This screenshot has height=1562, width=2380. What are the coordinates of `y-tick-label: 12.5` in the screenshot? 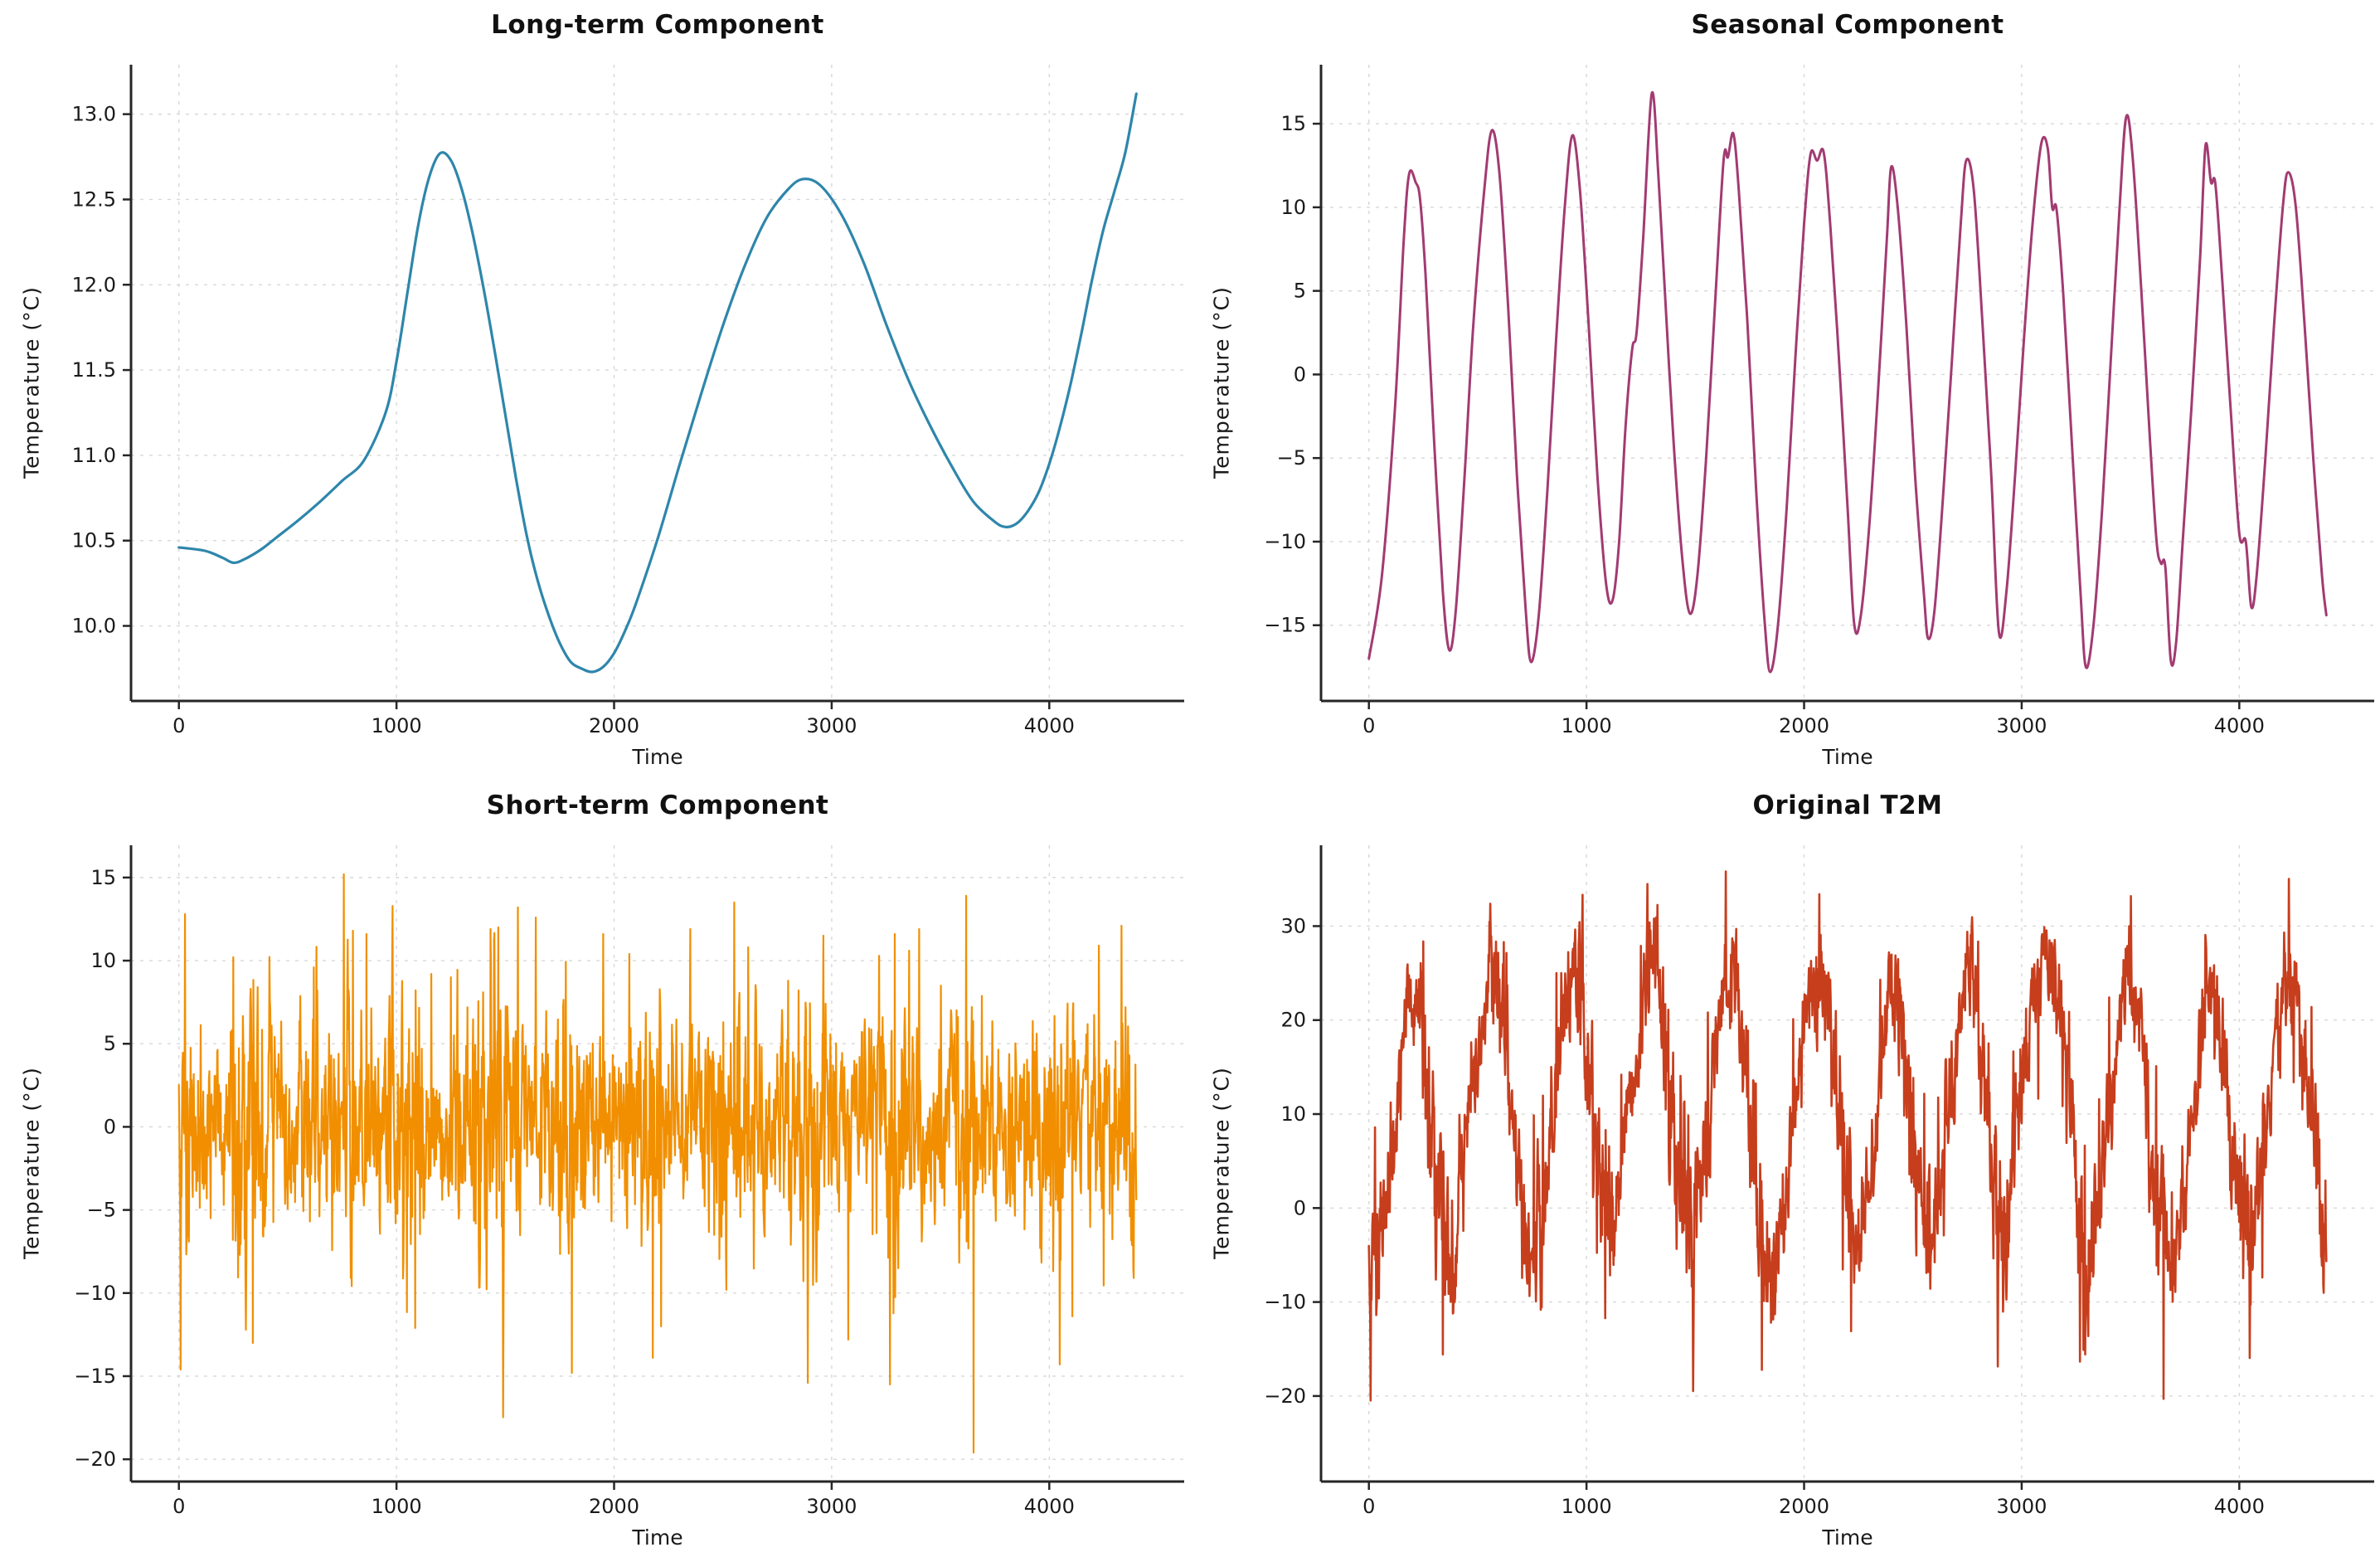 It's located at (94, 199).